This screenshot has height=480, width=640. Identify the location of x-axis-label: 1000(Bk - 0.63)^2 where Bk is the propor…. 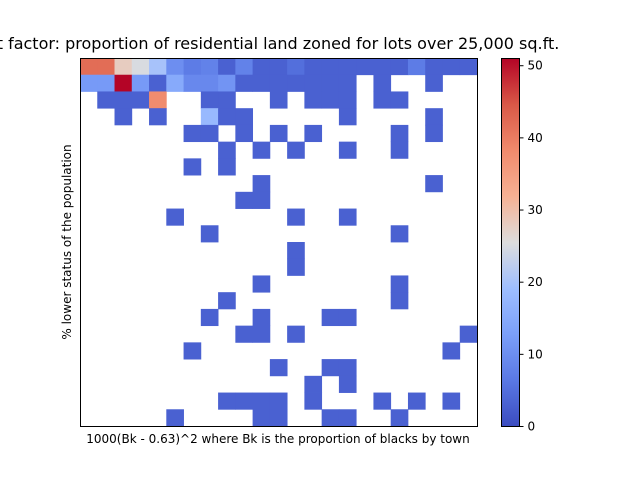
(277, 439).